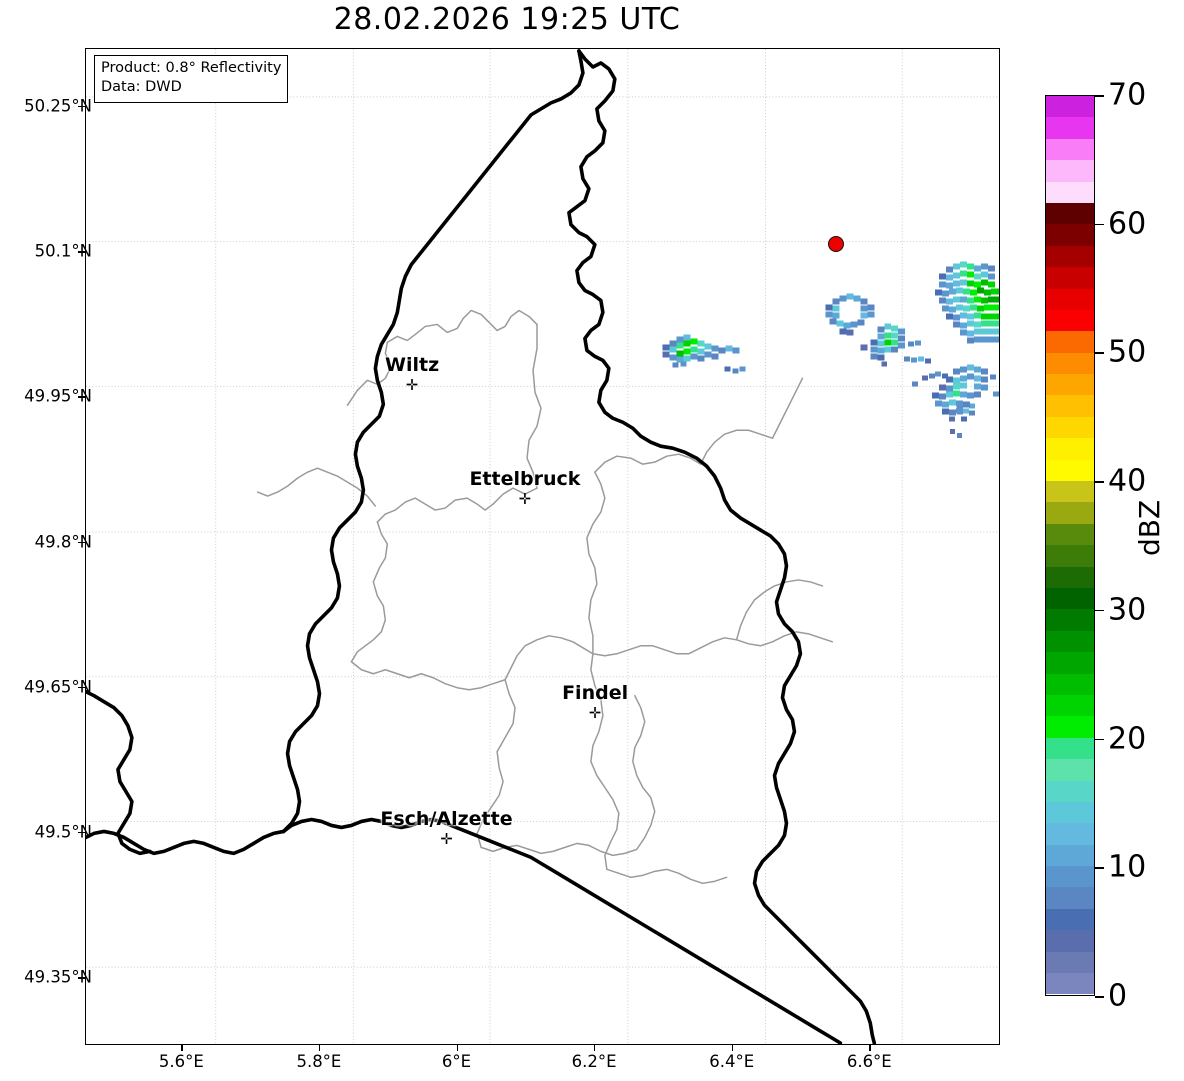 The height and width of the screenshot is (1081, 1184). Describe the element at coordinates (1118, 996) in the screenshot. I see `colorbar-tick-label: 0` at that location.